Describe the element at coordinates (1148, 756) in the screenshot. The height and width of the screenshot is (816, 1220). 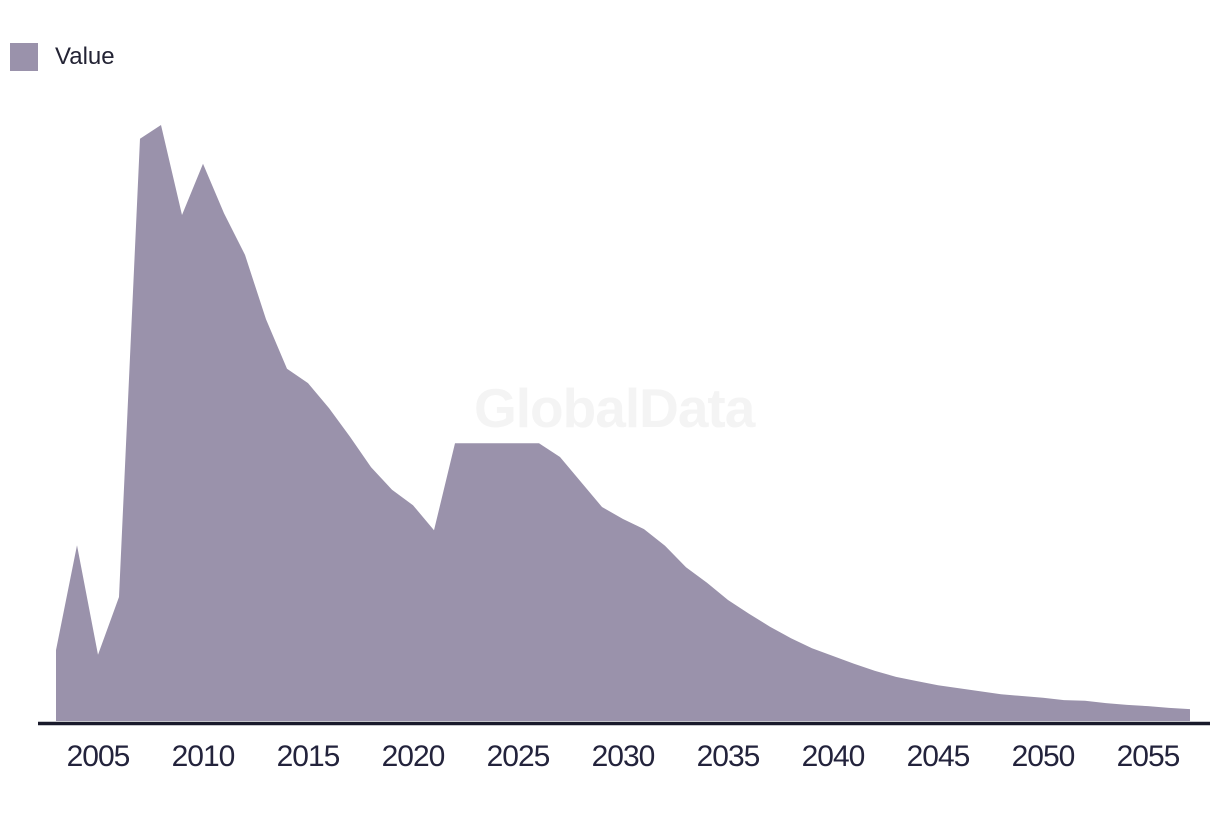
I see `x-tick-label: 2055` at that location.